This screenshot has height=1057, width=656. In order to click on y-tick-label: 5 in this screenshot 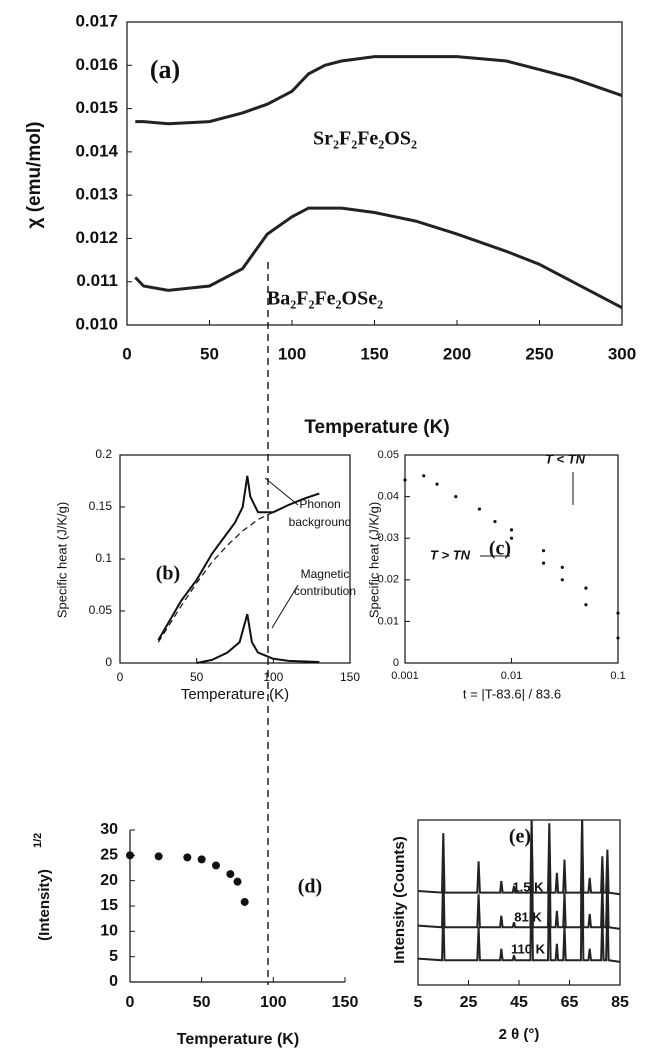, I will do `click(113, 956)`.